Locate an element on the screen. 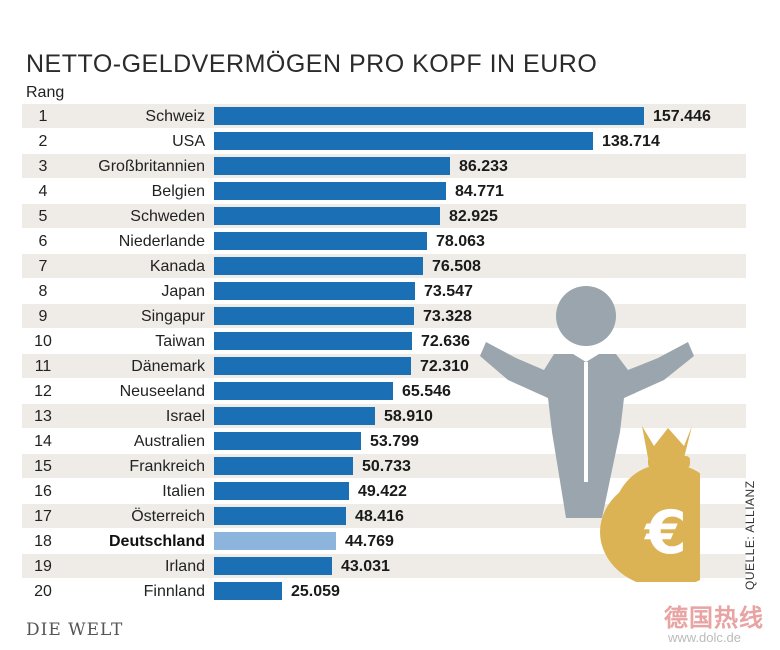 The image size is (780, 650). country-label: USA is located at coordinates (188, 141).